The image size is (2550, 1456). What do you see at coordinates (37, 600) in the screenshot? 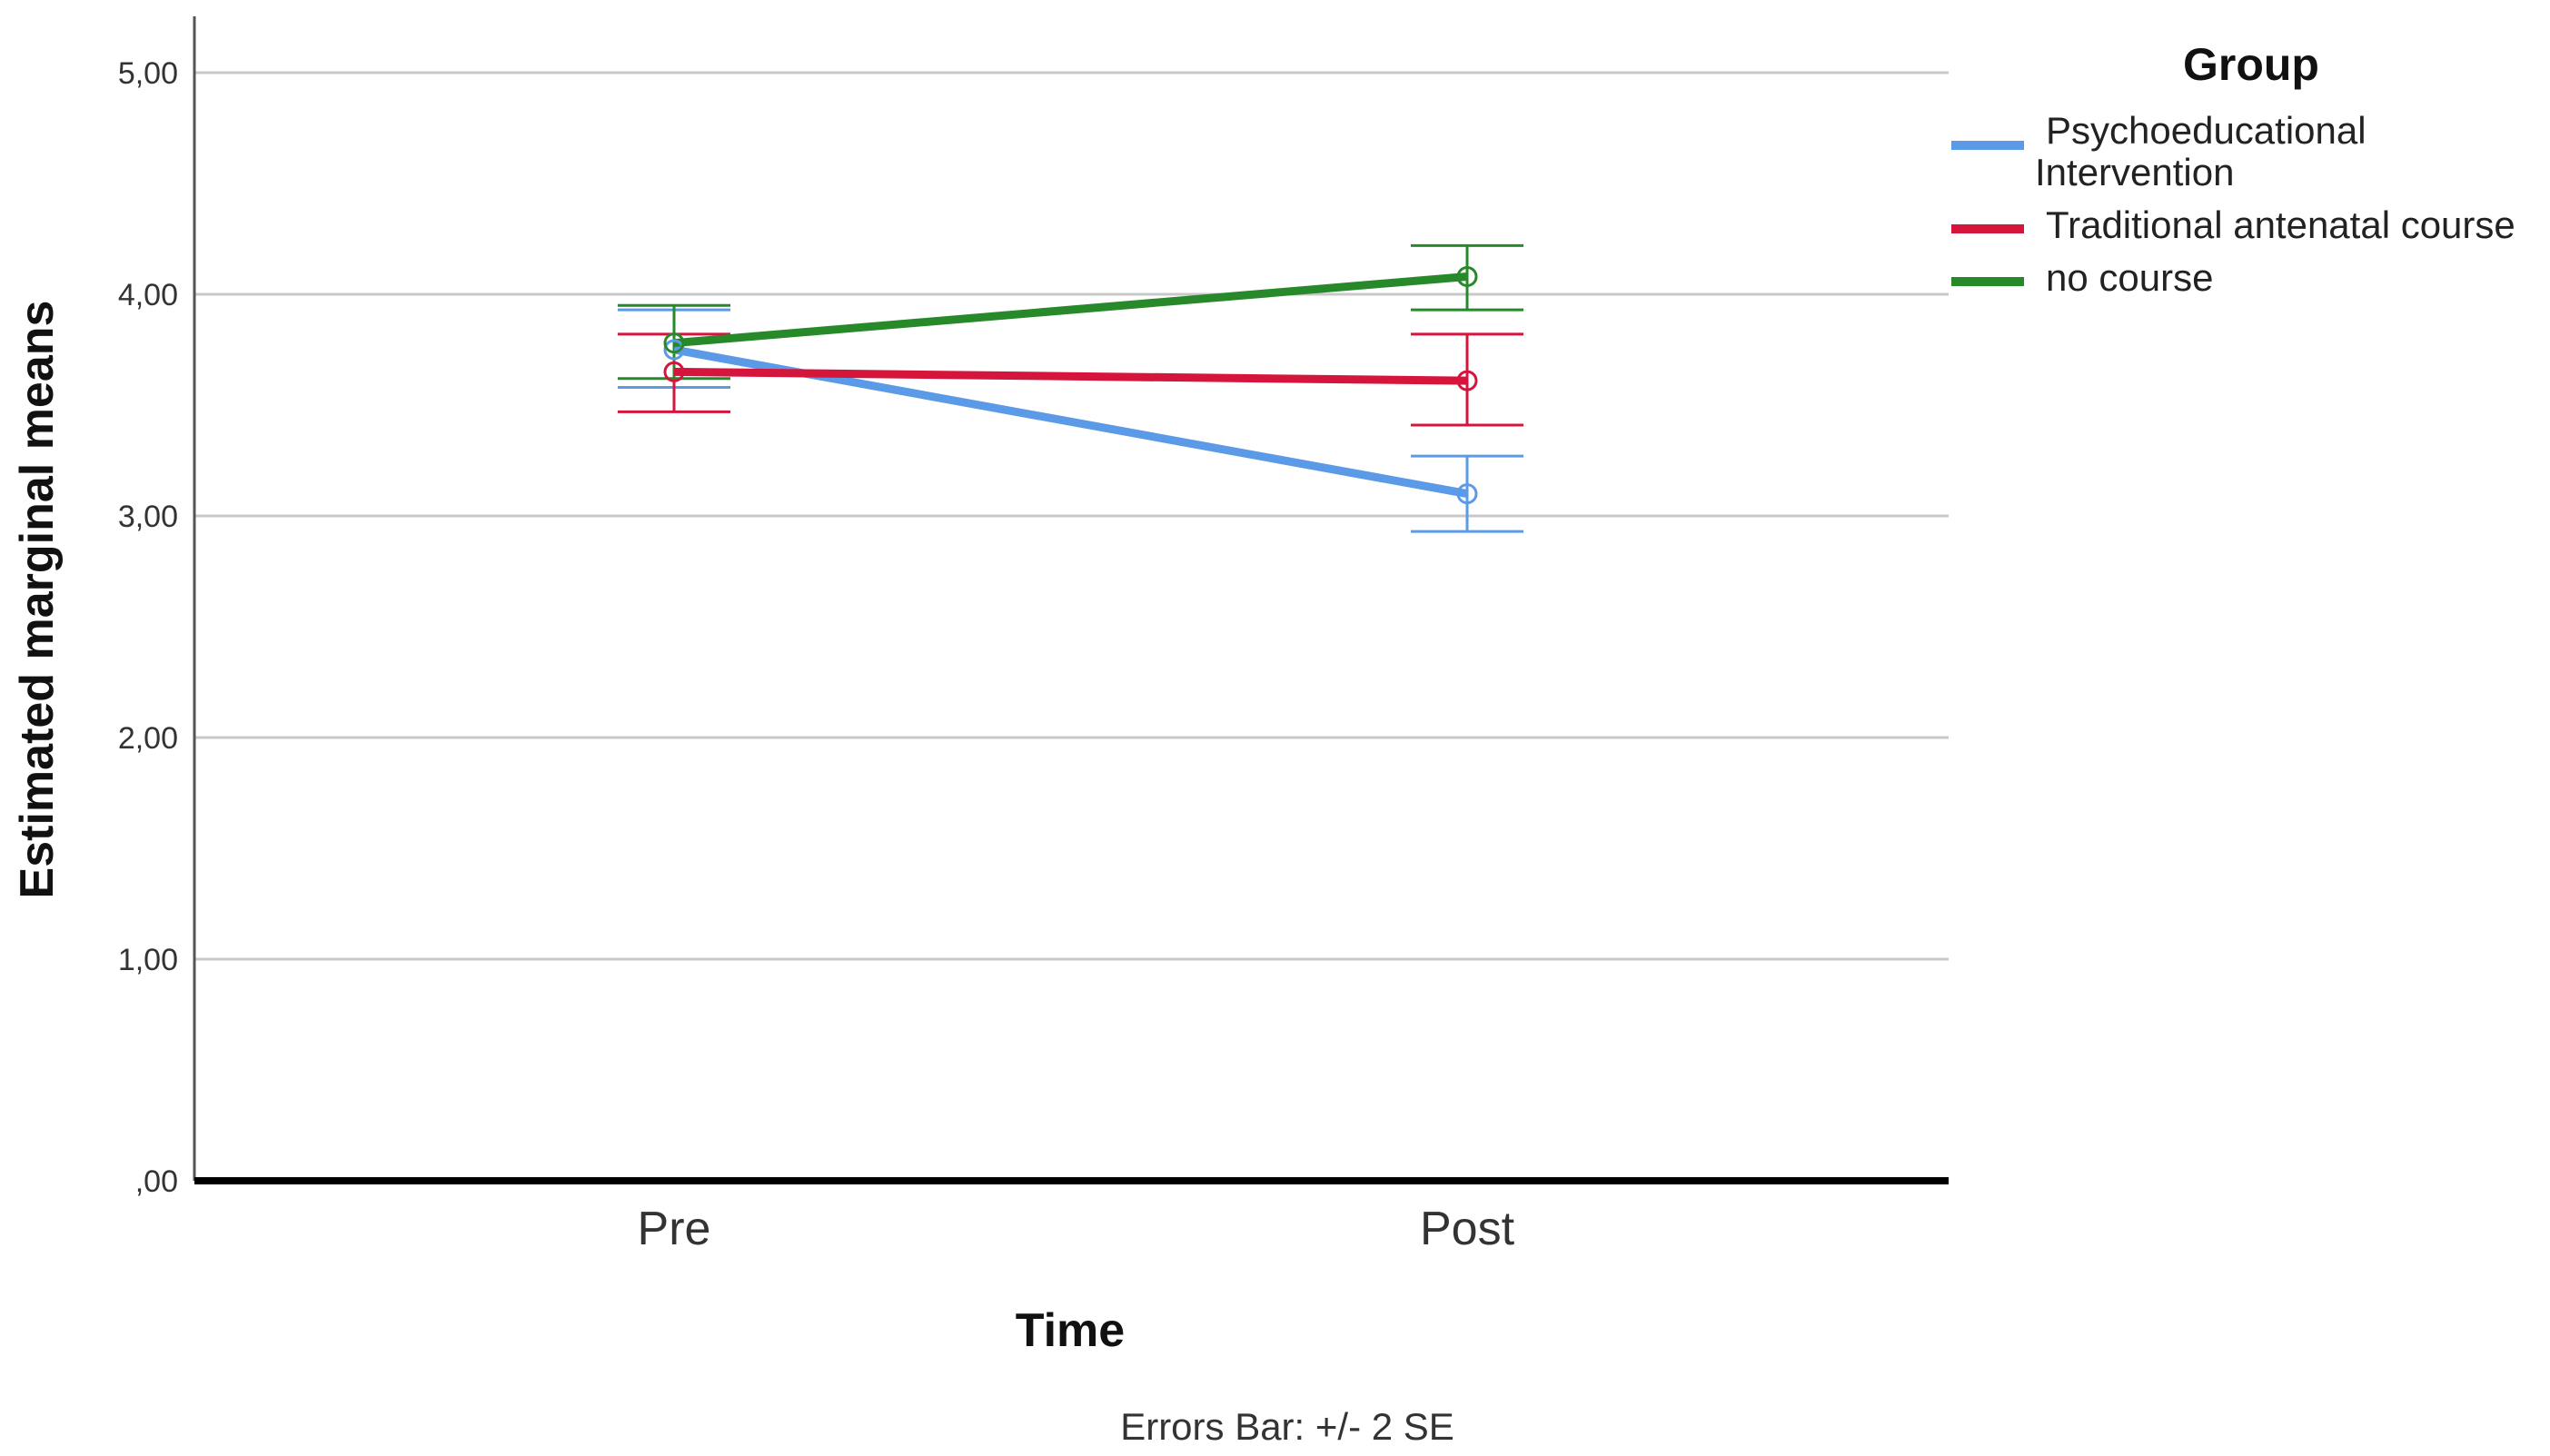
I see `y-axis-title: Estimated marginal means` at bounding box center [37, 600].